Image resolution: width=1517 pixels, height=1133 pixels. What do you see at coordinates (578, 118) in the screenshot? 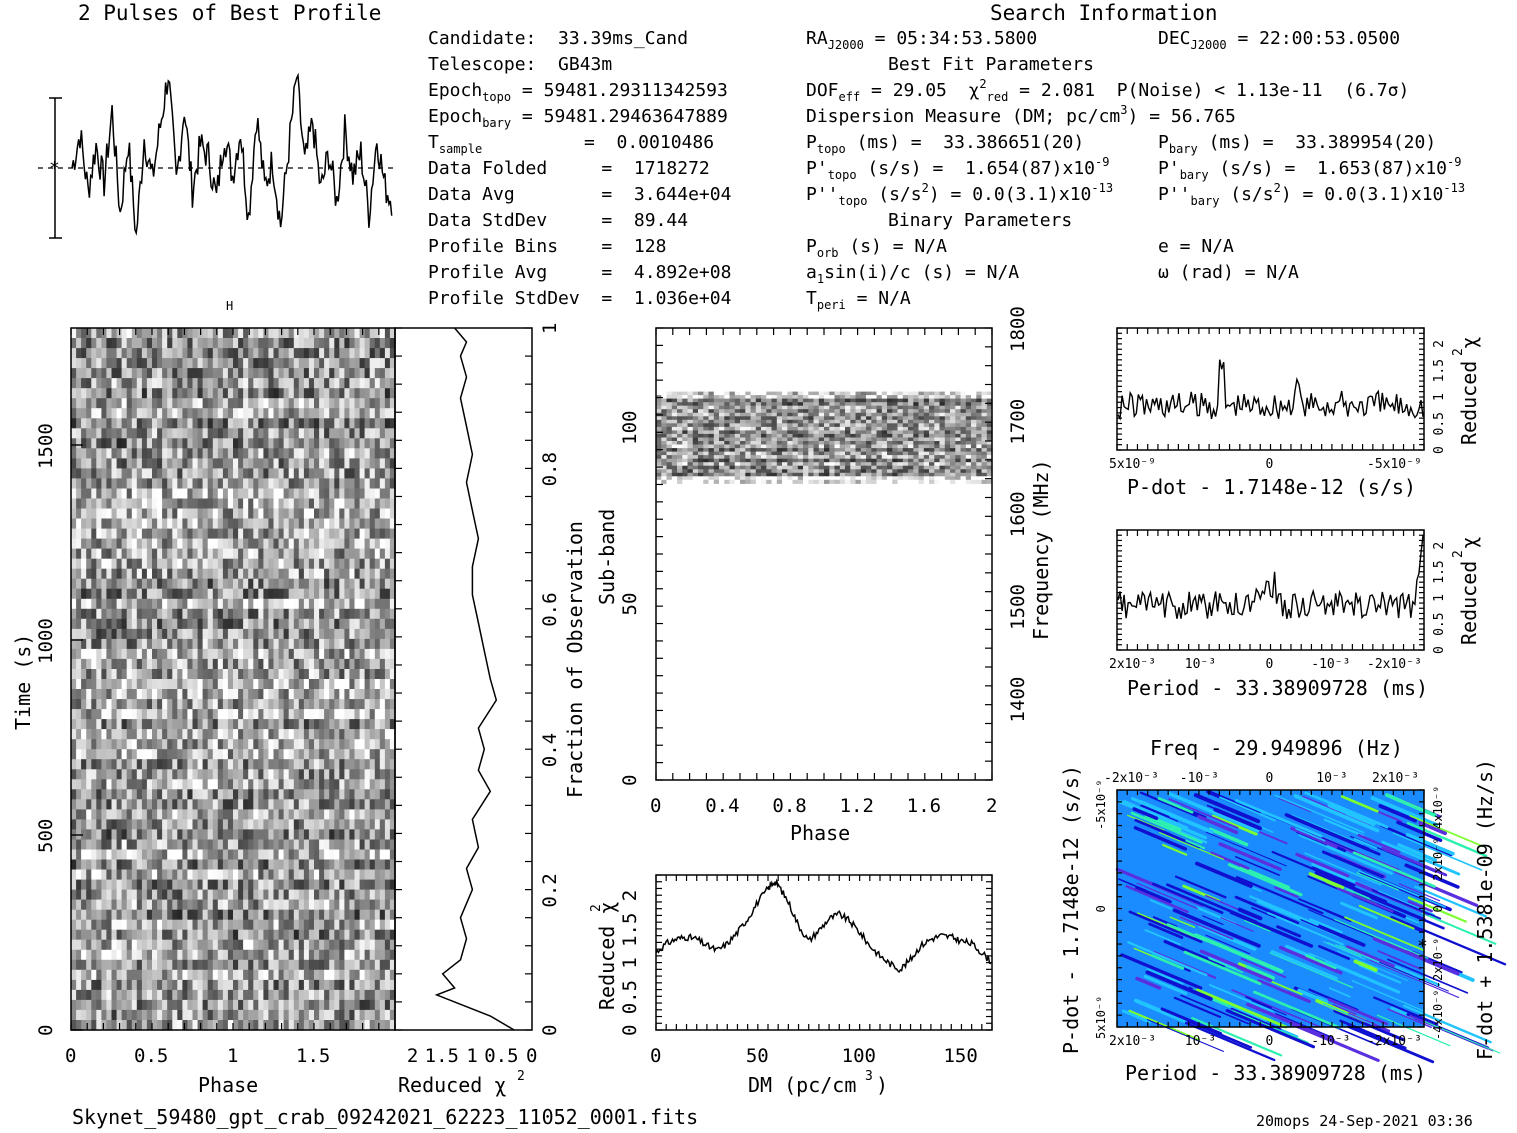
I see `epoch-bary-line: Epochbary = 59481.29463647889` at bounding box center [578, 118].